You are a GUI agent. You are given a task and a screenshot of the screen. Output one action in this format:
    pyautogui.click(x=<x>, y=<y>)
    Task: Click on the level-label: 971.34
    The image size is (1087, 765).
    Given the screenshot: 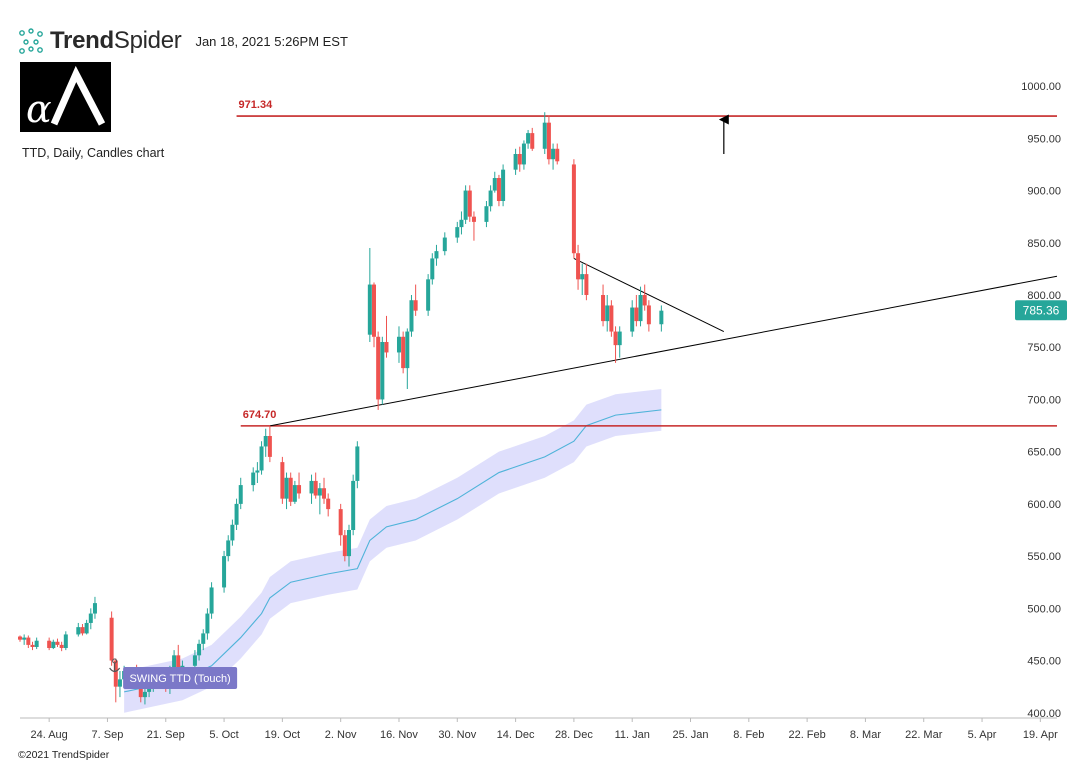 What is the action you would take?
    pyautogui.click(x=256, y=105)
    